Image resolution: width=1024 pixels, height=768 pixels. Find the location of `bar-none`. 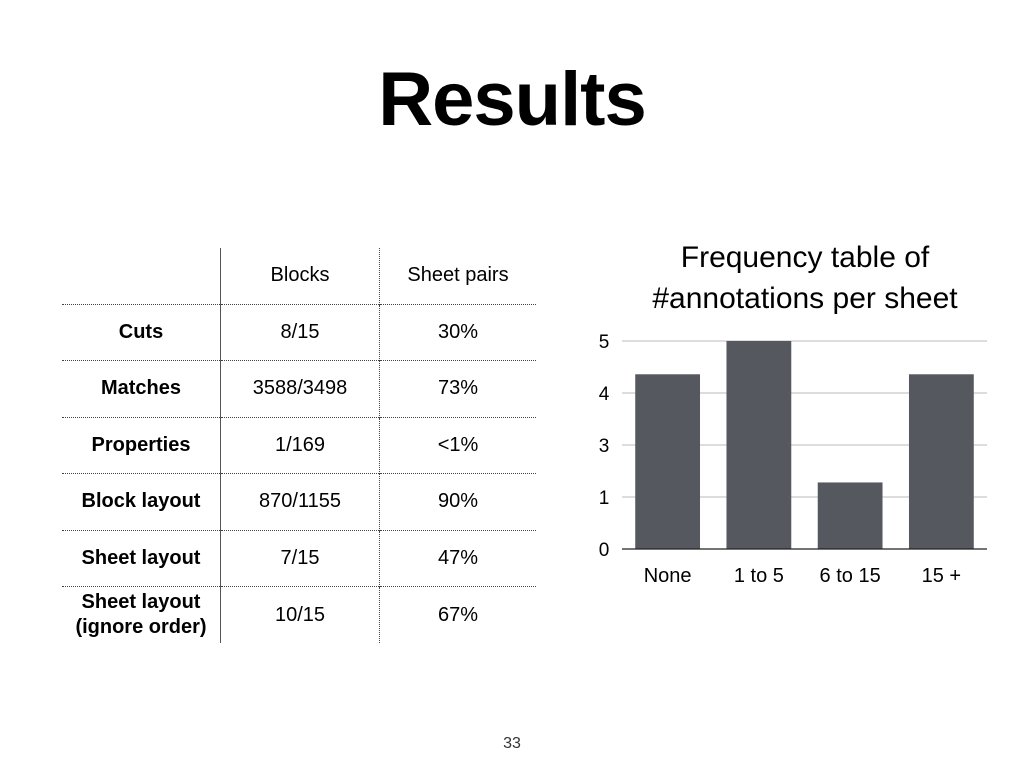

bar-none is located at coordinates (668, 461).